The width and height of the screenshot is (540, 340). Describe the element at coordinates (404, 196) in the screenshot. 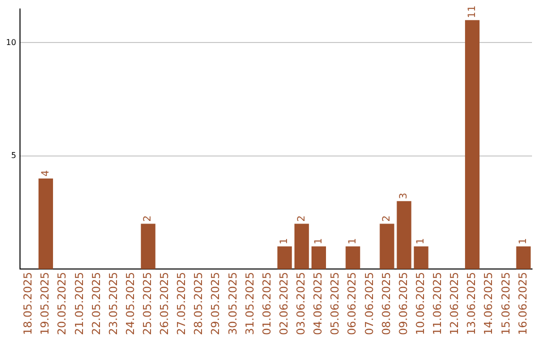

I see `data-label: 3` at that location.